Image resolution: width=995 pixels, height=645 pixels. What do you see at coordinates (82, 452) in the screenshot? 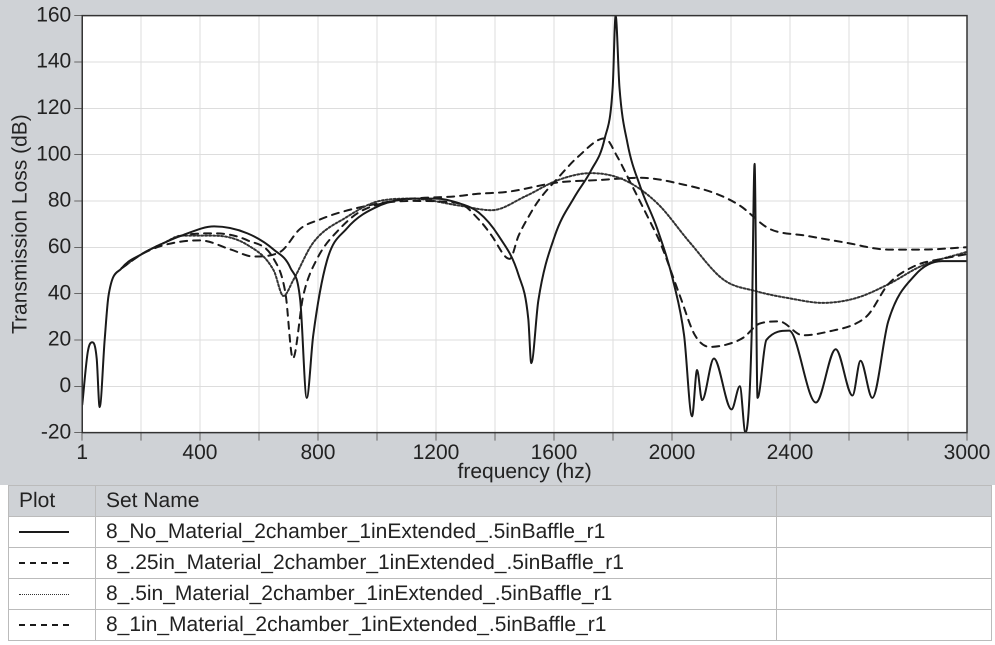
I see `x-tick-label: 1` at bounding box center [82, 452].